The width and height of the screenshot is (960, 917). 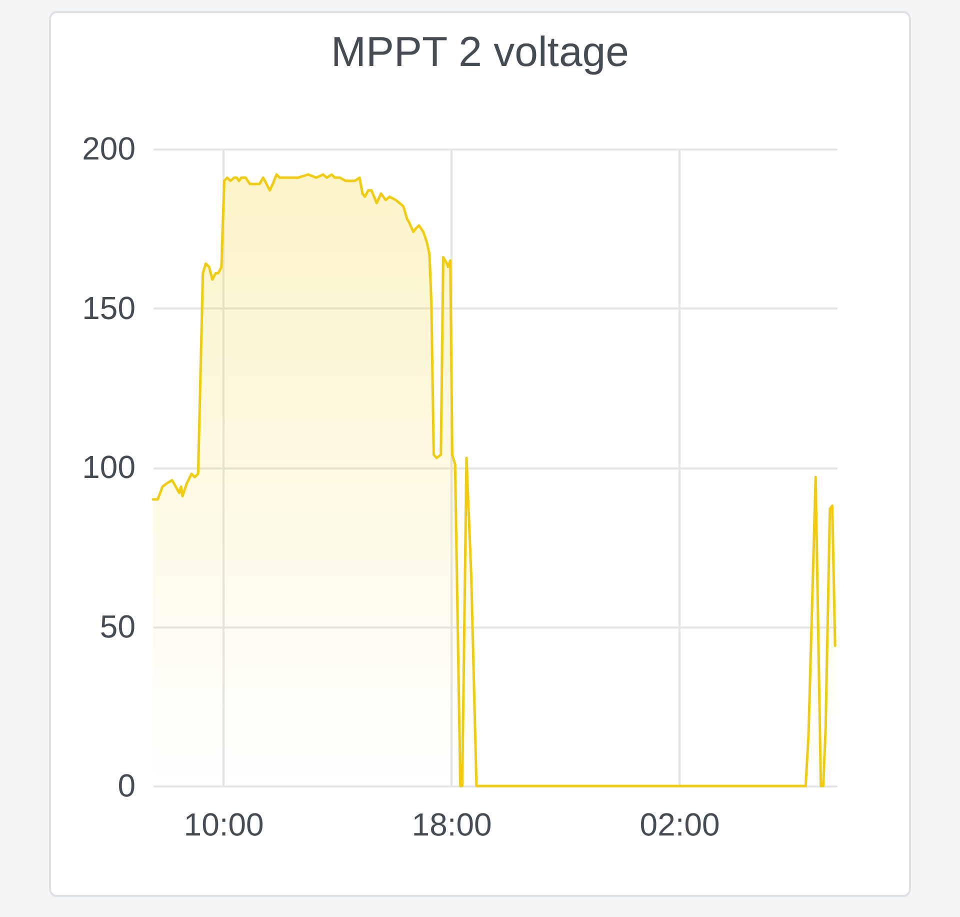 What do you see at coordinates (109, 467) in the screenshot?
I see `y-tick-label: 100` at bounding box center [109, 467].